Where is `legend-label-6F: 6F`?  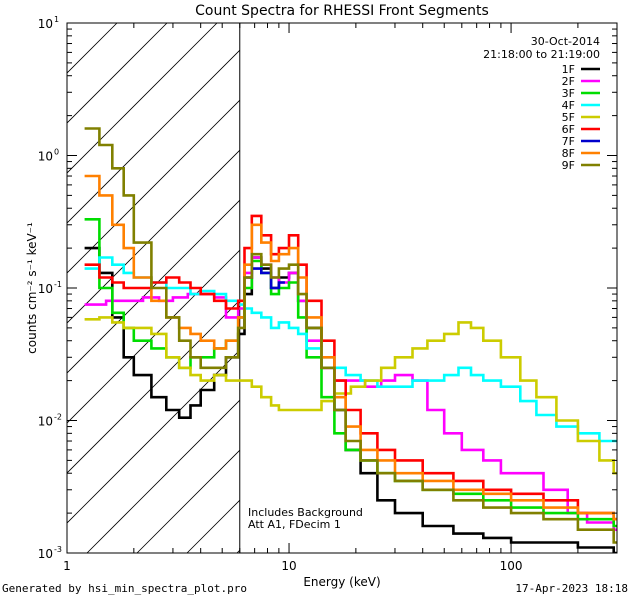
legend-label-6F: 6F is located at coordinates (568, 129).